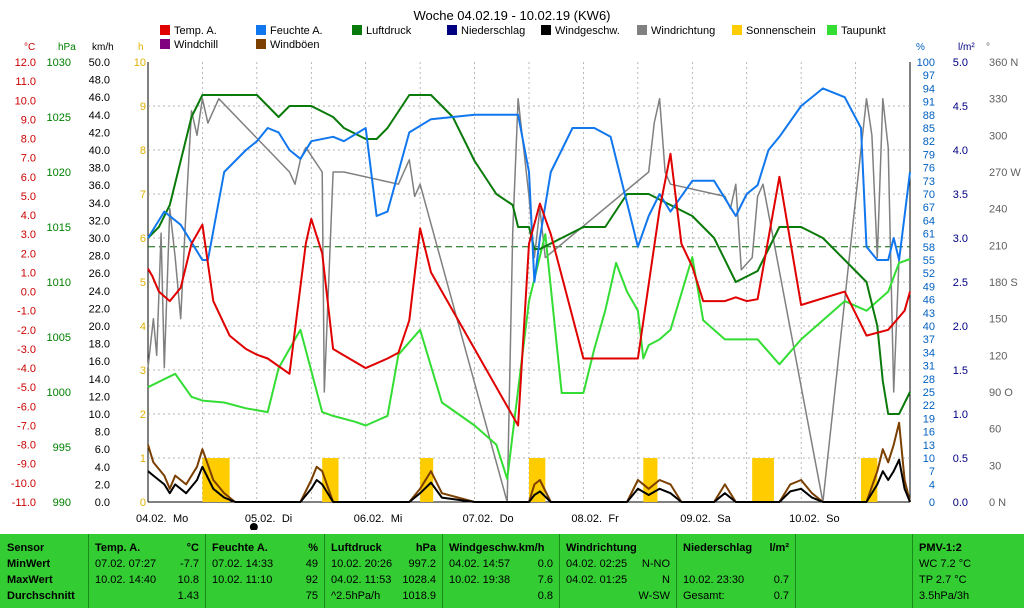 Image resolution: width=1024 pixels, height=608 pixels. Describe the element at coordinates (929, 182) in the screenshot. I see `axis-tick-label: 73` at that location.